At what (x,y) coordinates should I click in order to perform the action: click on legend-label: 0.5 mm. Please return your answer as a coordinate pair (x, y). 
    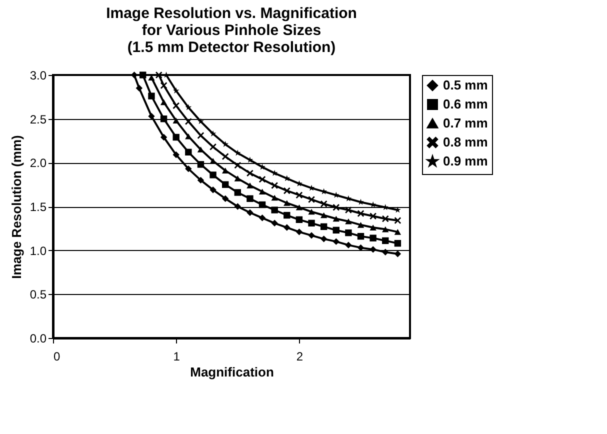
    Looking at the image, I should click on (465, 85).